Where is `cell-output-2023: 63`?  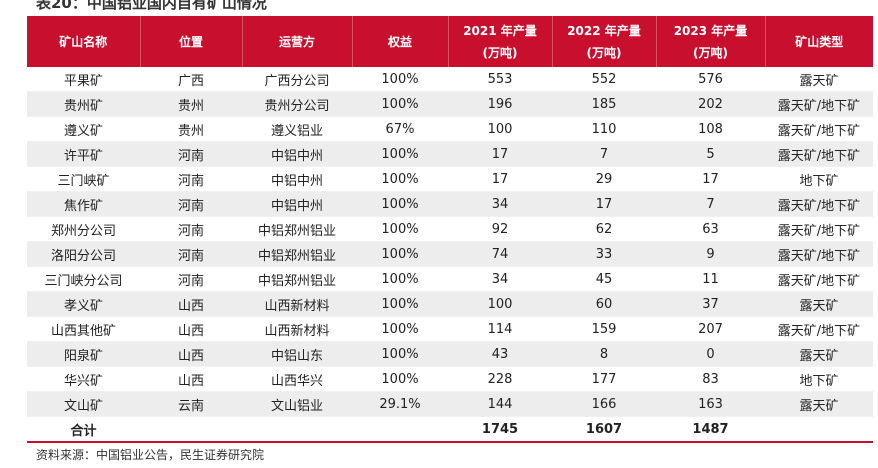 cell-output-2023: 63 is located at coordinates (710, 229).